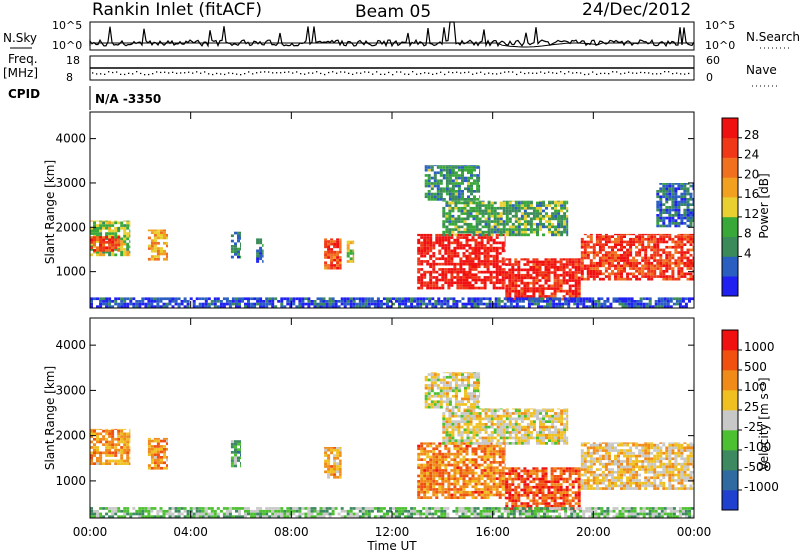 This screenshot has height=554, width=800. What do you see at coordinates (730, 286) in the screenshot?
I see `colorbar-segment` at bounding box center [730, 286].